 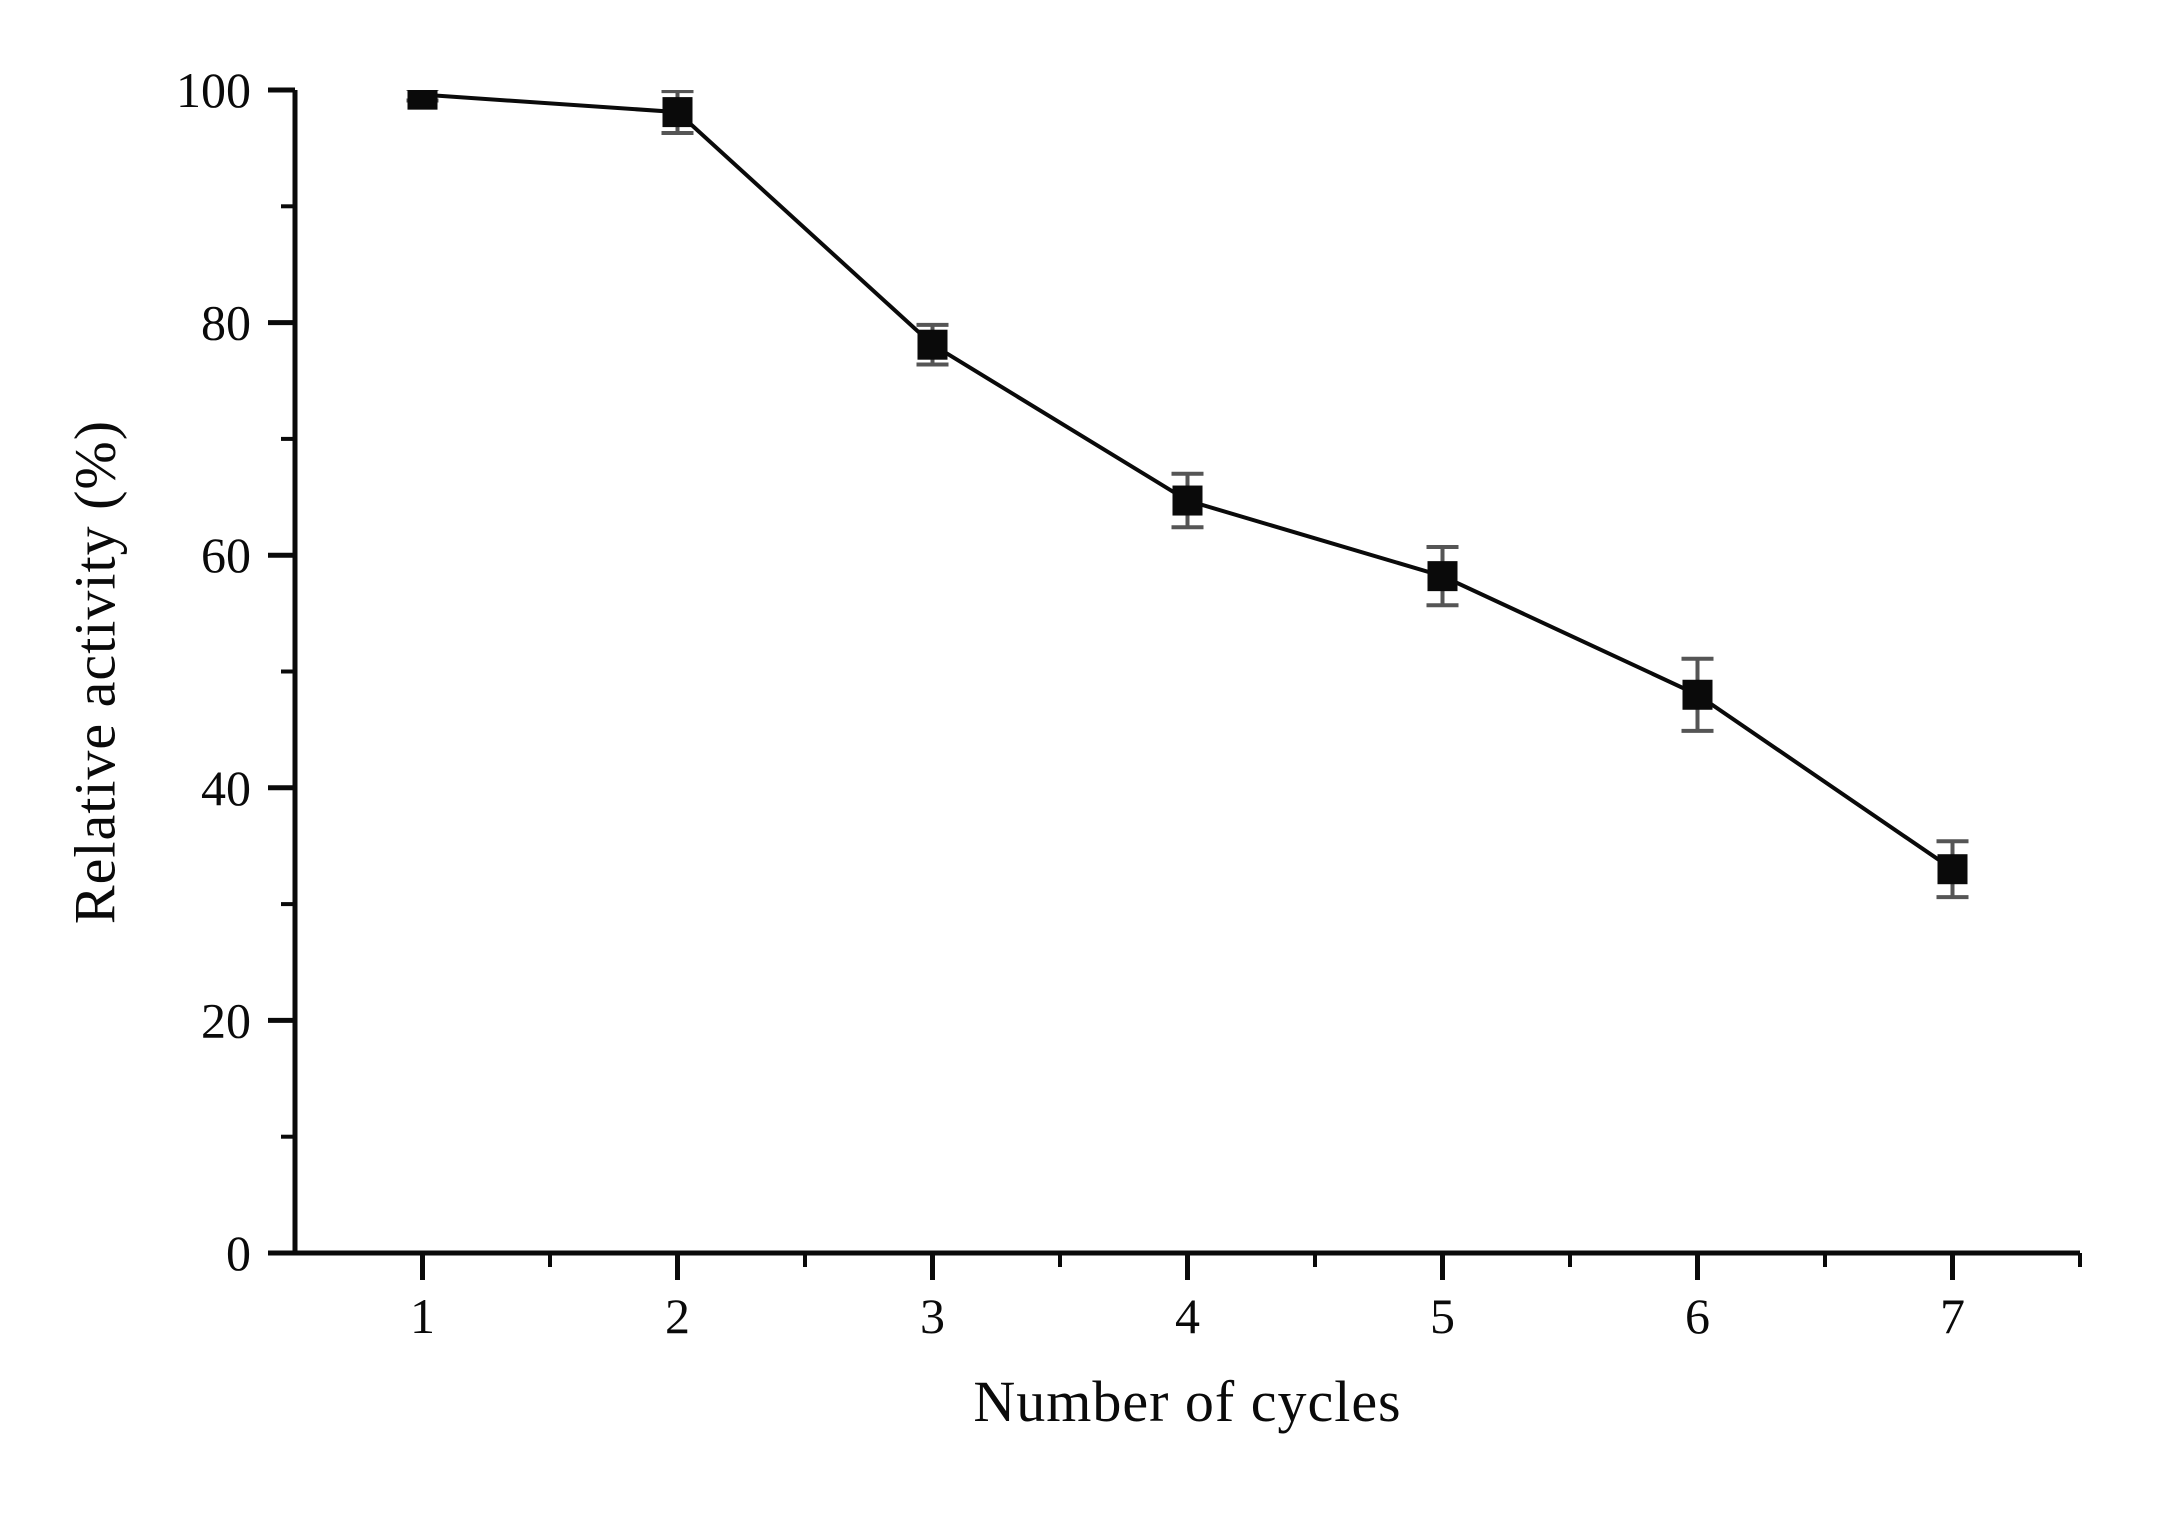 I want to click on y-tick-label: 40, so click(x=226, y=788).